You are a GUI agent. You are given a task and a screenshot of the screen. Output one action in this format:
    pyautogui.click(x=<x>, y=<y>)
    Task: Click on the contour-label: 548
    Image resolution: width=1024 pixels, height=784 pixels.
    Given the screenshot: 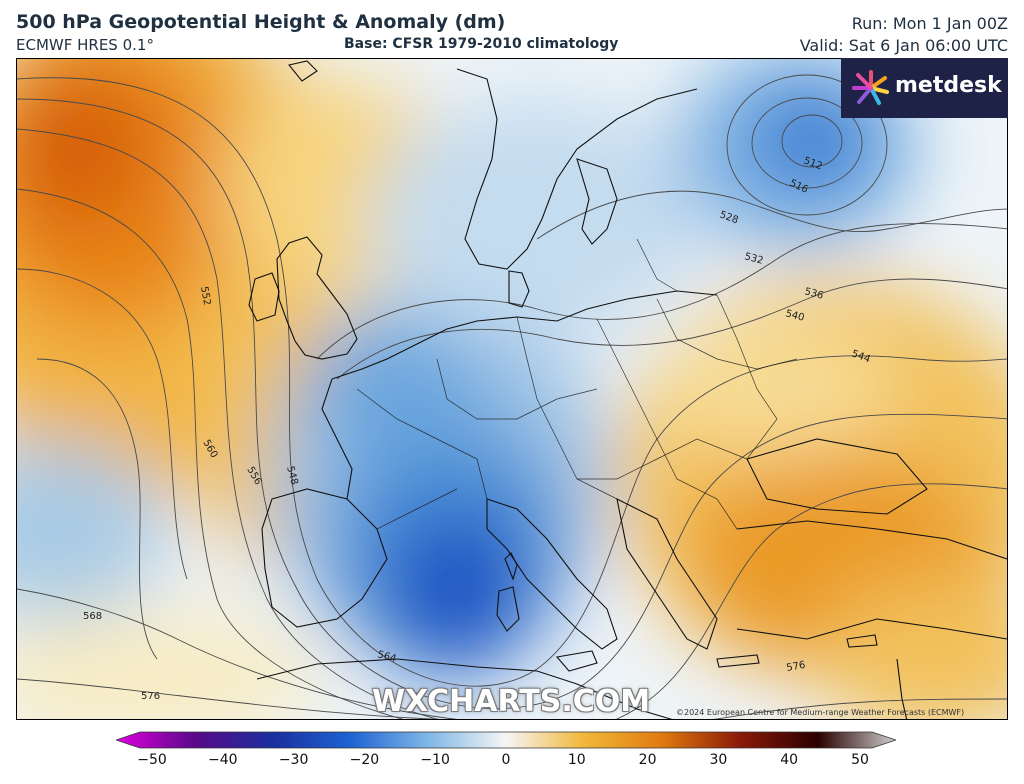 What is the action you would take?
    pyautogui.click(x=292, y=475)
    